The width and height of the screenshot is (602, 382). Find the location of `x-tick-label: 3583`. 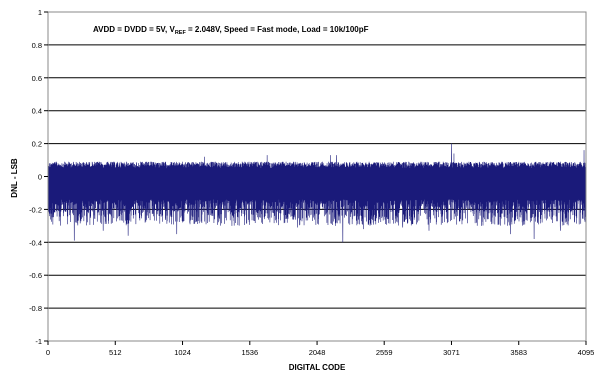

x-tick-label: 3583 is located at coordinates (518, 352).